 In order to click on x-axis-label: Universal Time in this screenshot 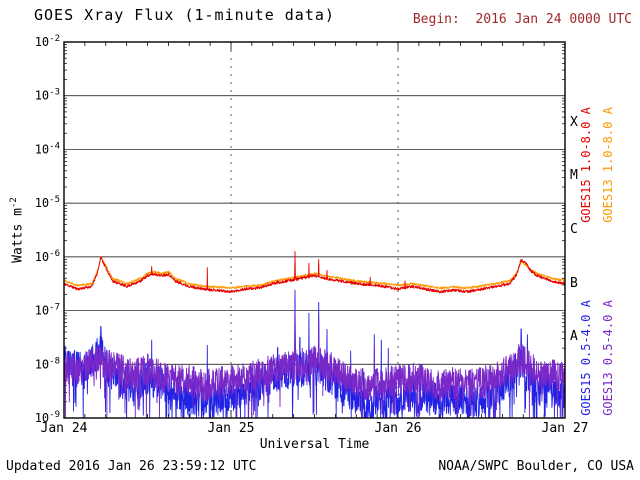, I will do `click(314, 444)`.